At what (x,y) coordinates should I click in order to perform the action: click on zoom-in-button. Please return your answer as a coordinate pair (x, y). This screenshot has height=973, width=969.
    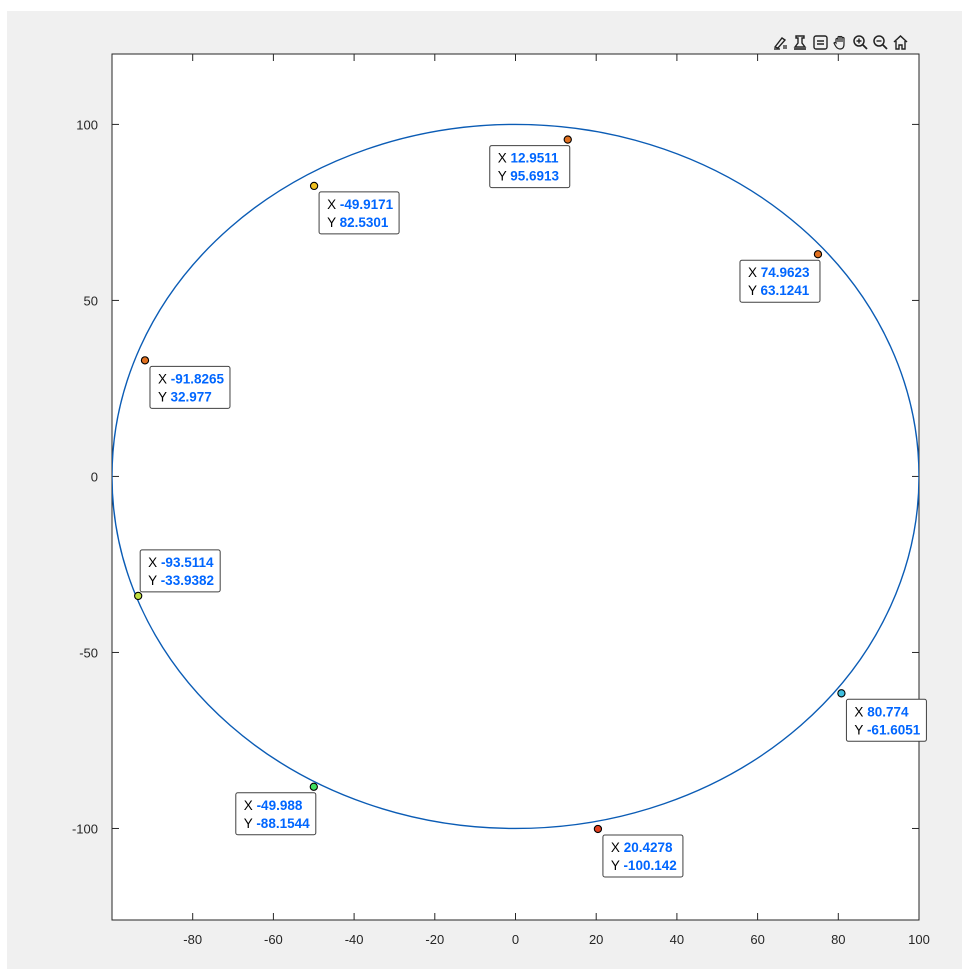
    Looking at the image, I should click on (860, 42).